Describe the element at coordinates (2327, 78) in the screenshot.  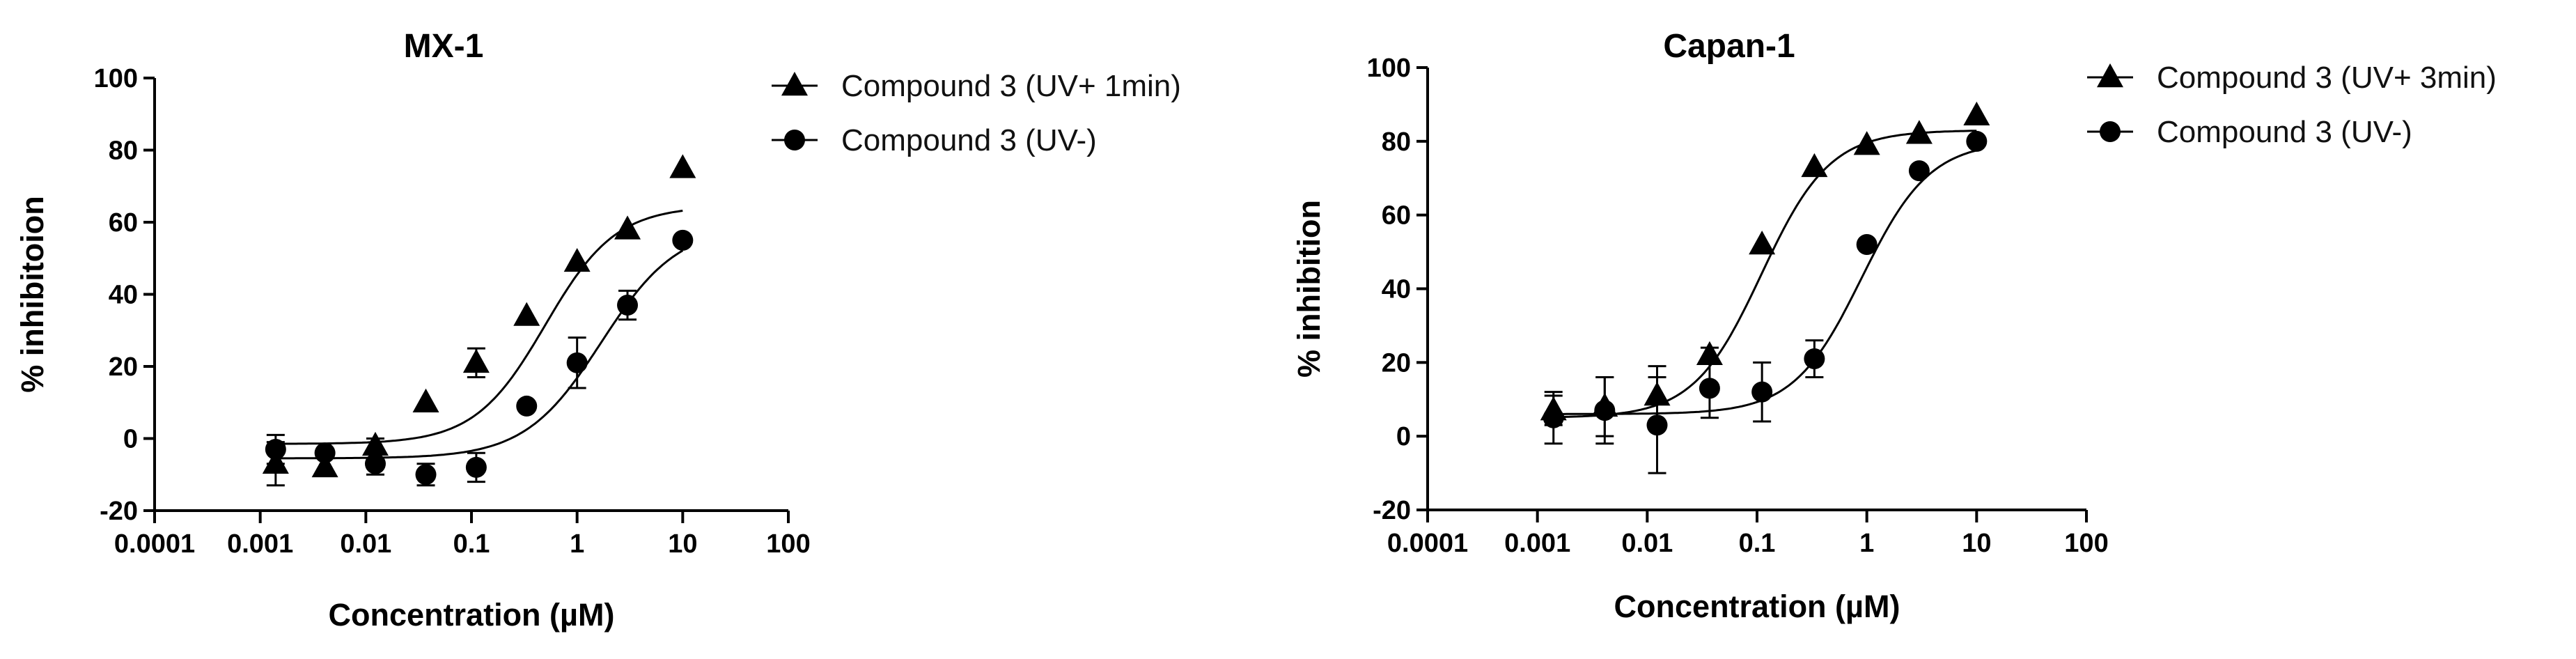
I see `legend-label: Compound 3 (UV+ 3min)` at that location.